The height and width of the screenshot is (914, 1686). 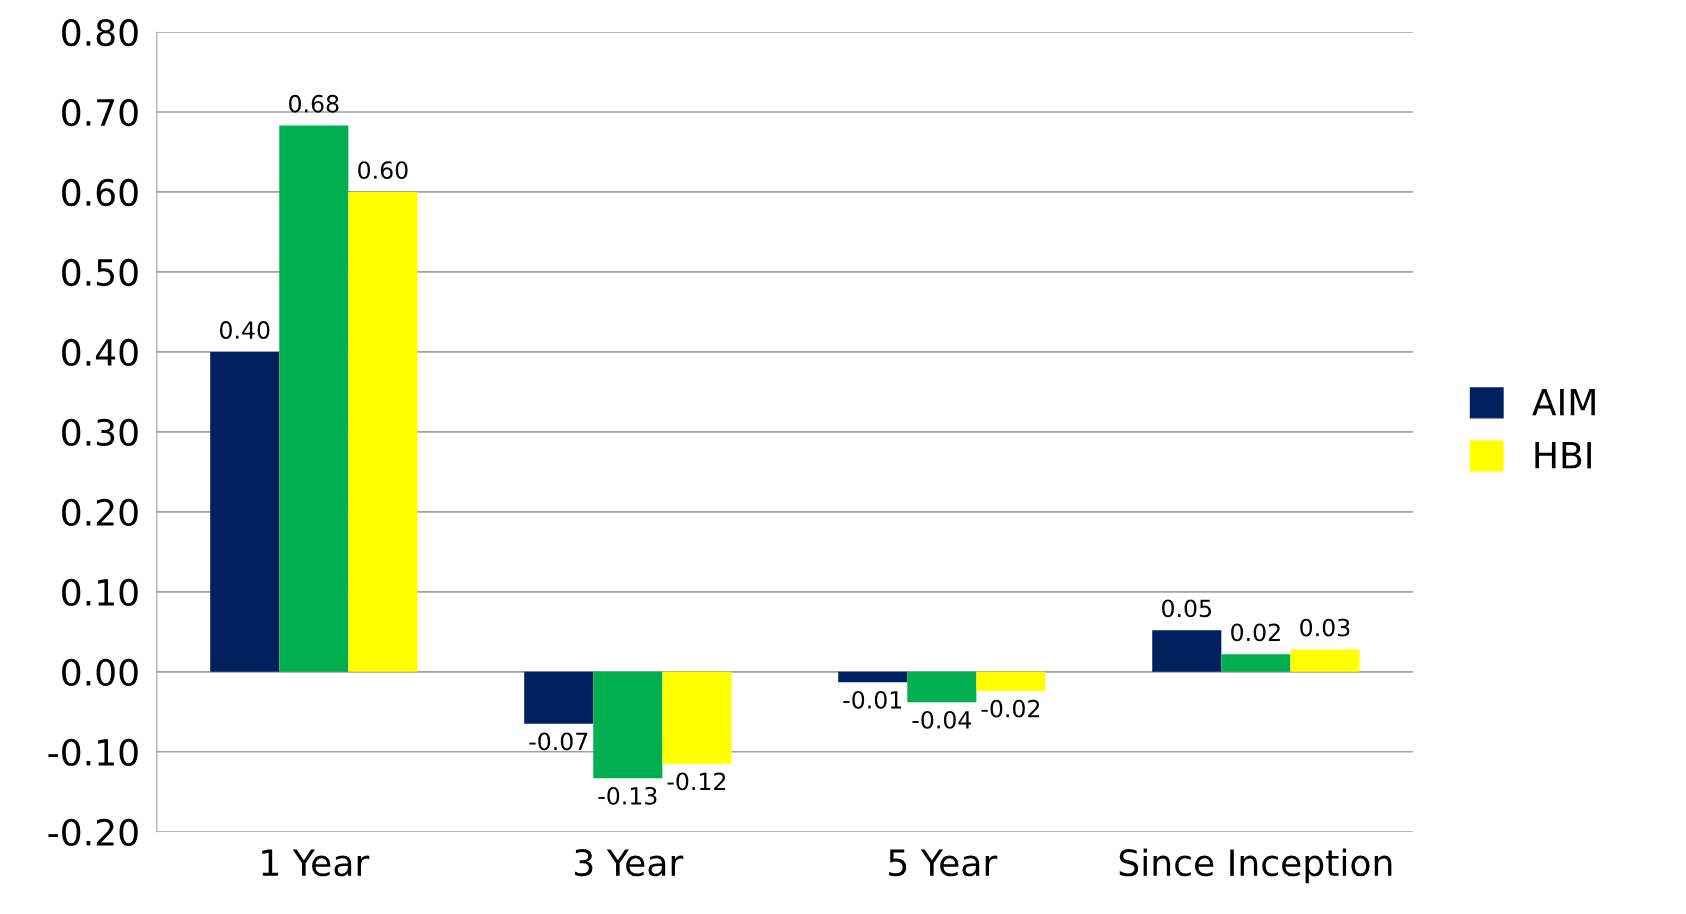 I want to click on y-tick-label: 0.30, so click(x=100, y=432).